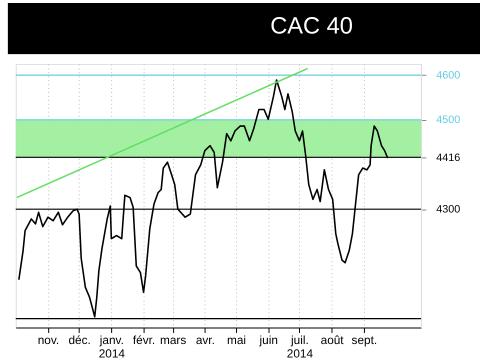  What do you see at coordinates (365, 339) in the screenshot?
I see `x-tick-label: sept.` at bounding box center [365, 339].